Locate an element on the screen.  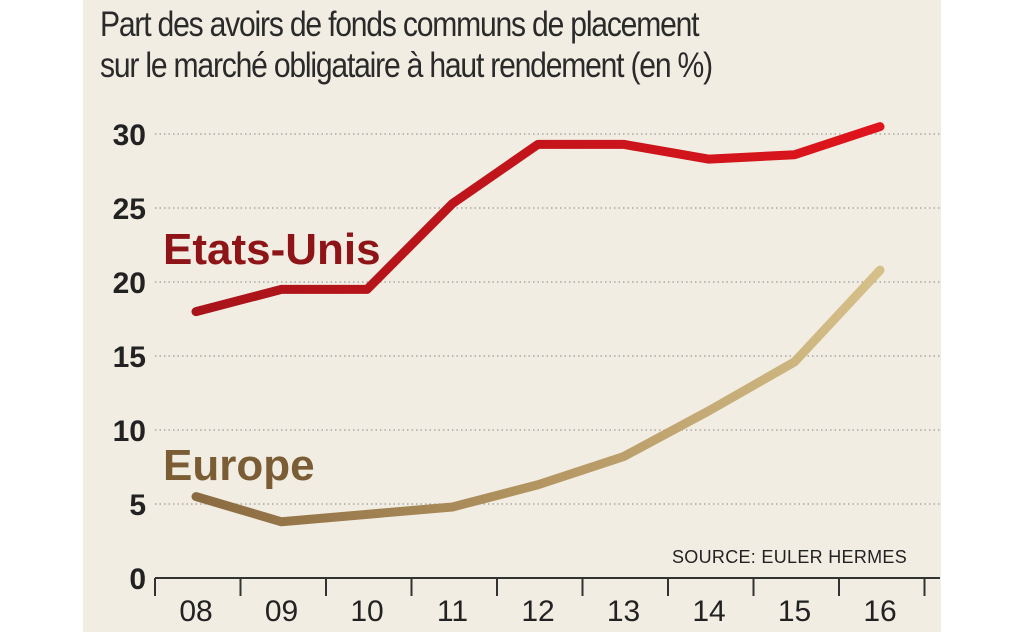
x-tick-label-09: 09 is located at coordinates (281, 611).